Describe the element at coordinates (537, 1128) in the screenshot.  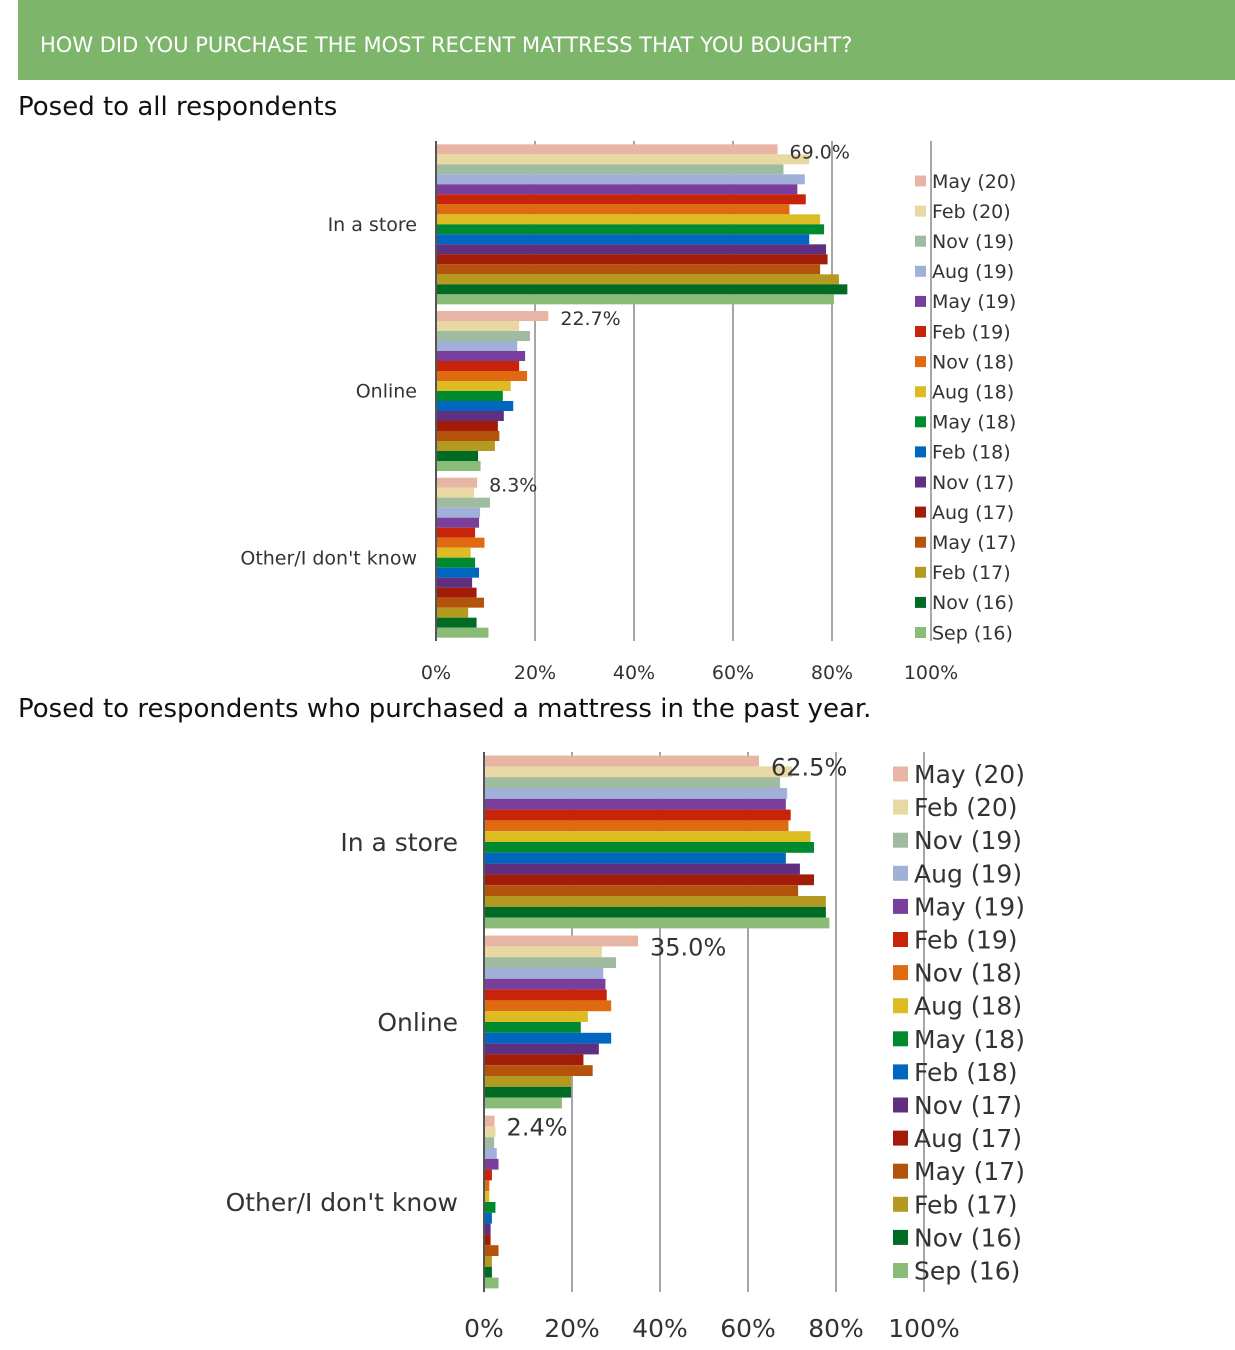
I see `data-label: 2.4%` at that location.